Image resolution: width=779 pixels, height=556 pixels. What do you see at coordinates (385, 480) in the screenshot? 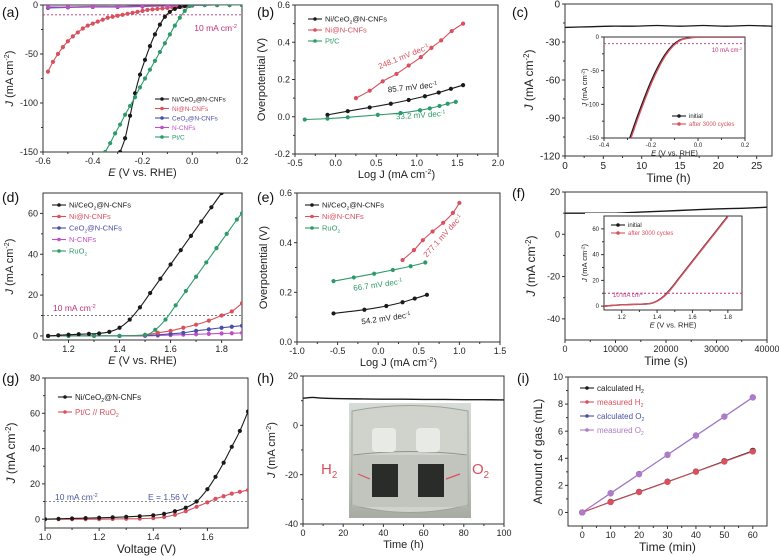
I see `electrode-left` at bounding box center [385, 480].